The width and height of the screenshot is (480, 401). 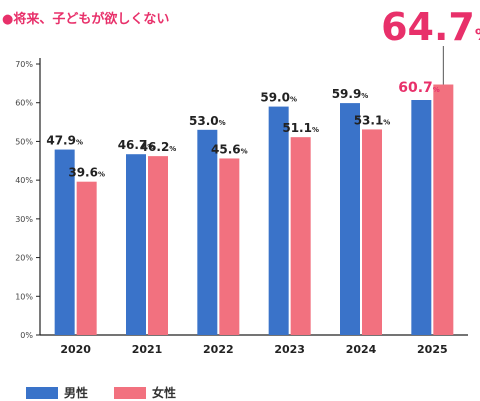 What do you see at coordinates (24, 103) in the screenshot?
I see `y-tick-label: 60%` at bounding box center [24, 103].